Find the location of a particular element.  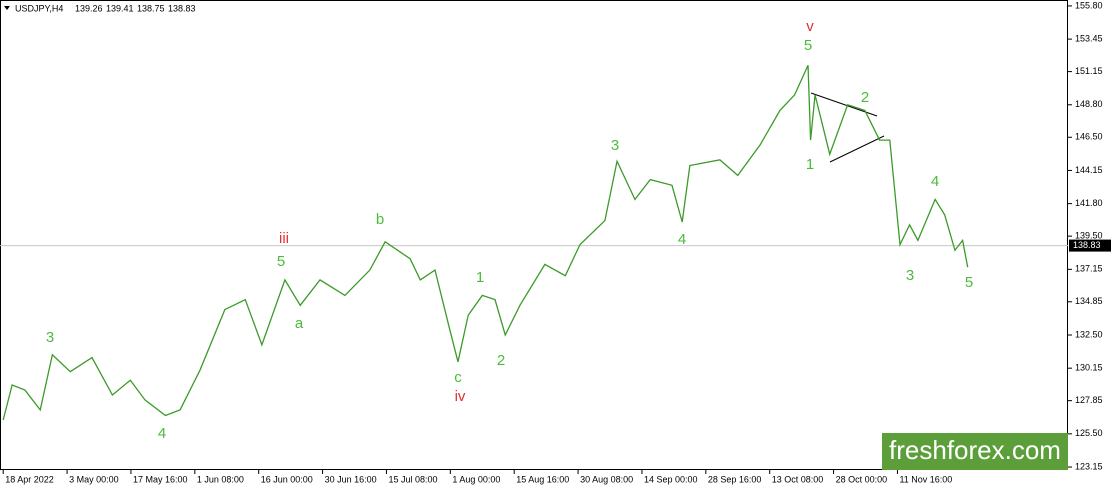

x-tick-label: 28 Sep 16:00 is located at coordinates (735, 479).